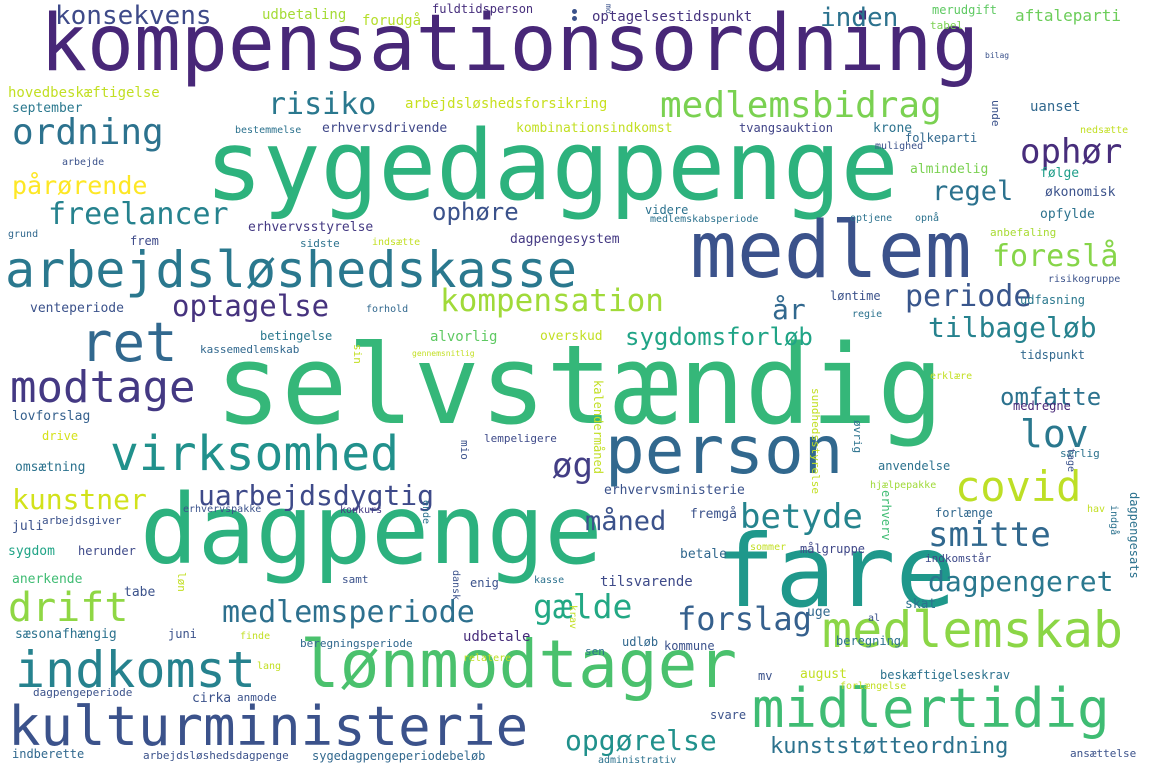  I want to click on word: drive, so click(60, 436).